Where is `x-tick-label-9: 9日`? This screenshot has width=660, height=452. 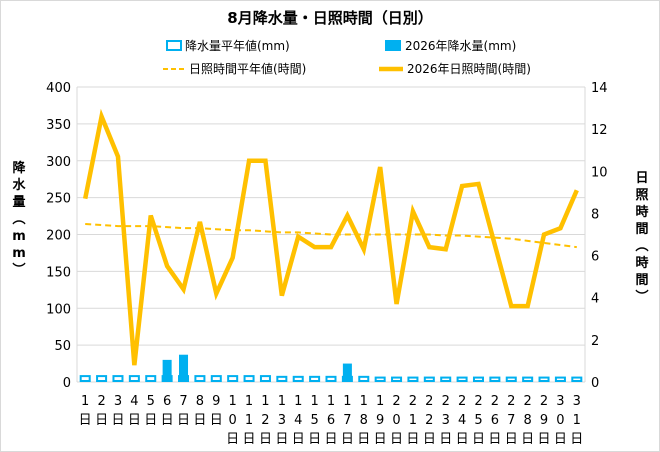
x-tick-label-9: 9日 is located at coordinates (216, 411).